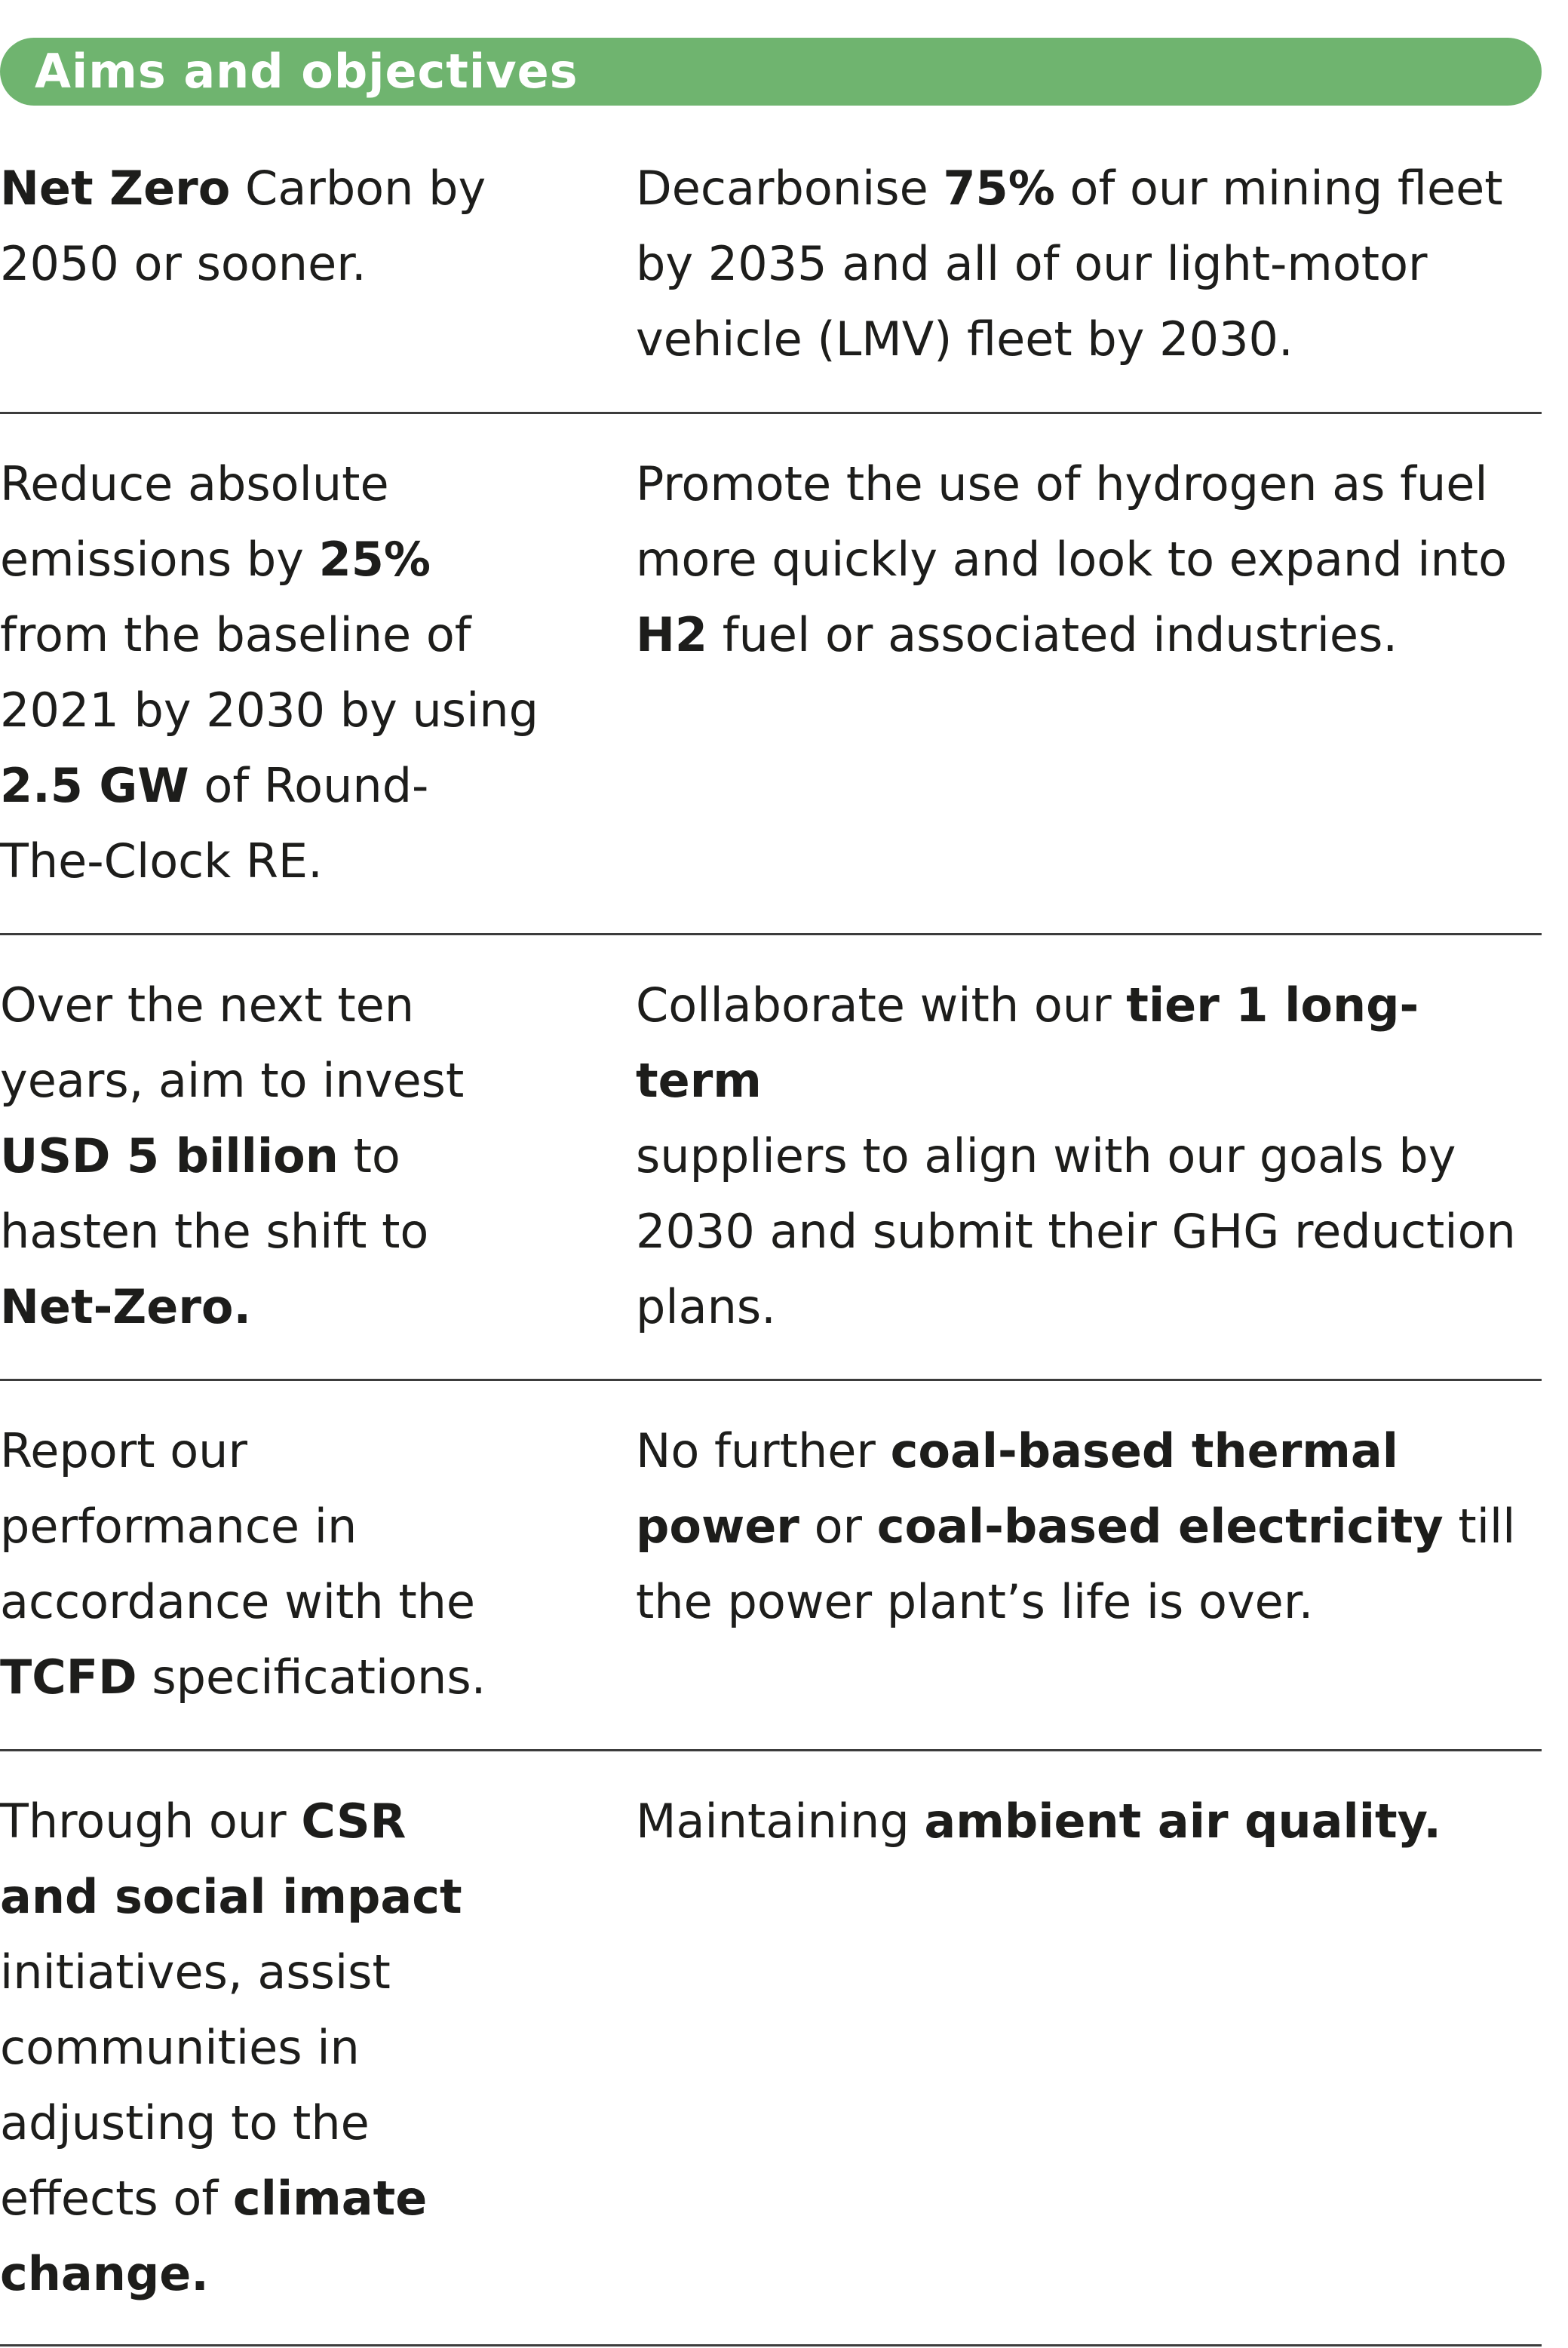  Describe the element at coordinates (94, 785) in the screenshot. I see `emphasis-text: 2.5 GW` at that location.